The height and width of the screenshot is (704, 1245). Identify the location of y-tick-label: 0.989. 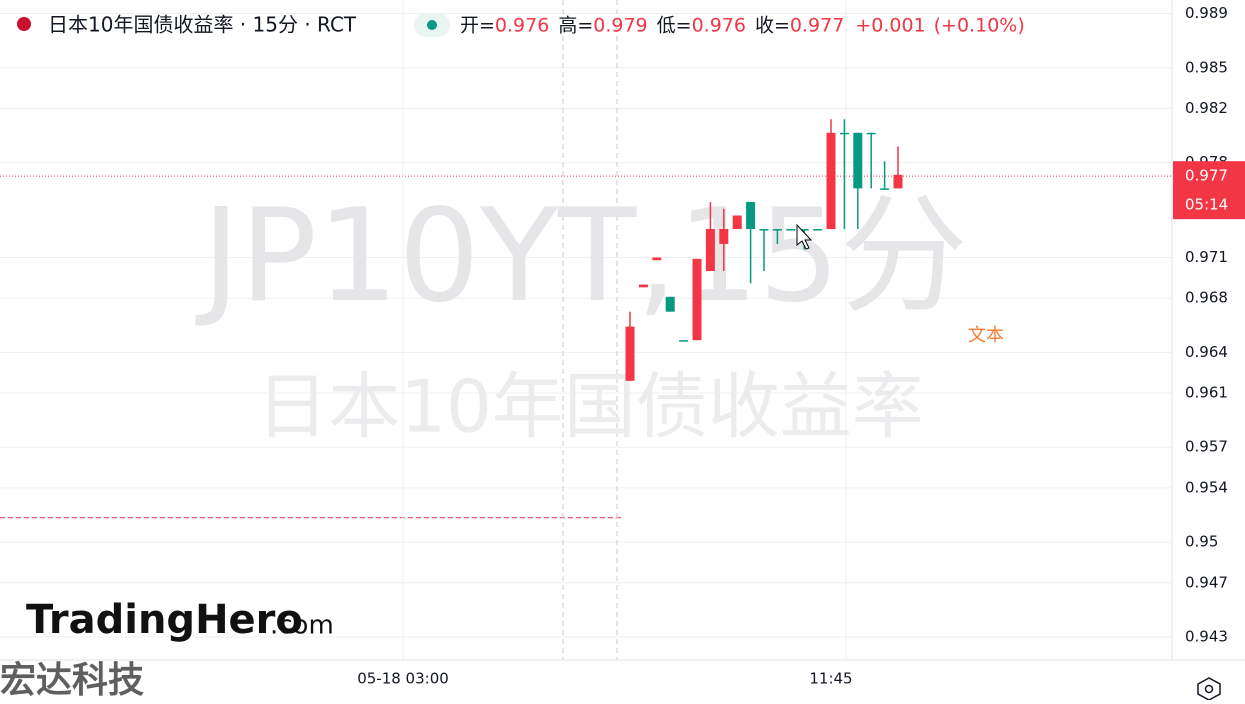
(1206, 13).